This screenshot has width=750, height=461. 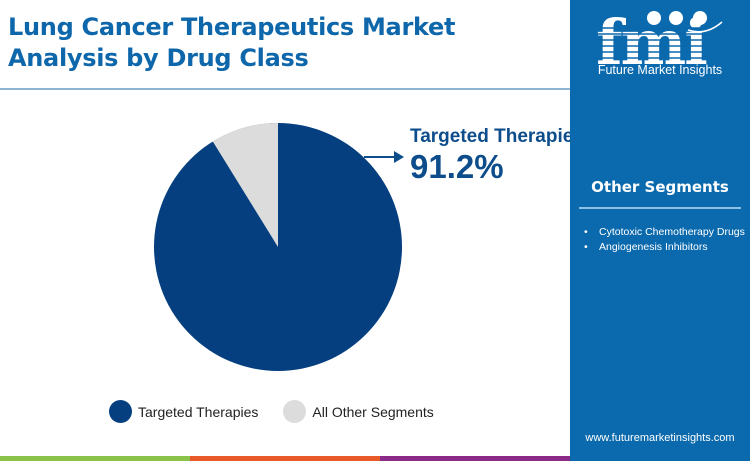 I want to click on list-item: • Cytotoxic Chemotherapy Drugs, so click(x=664, y=232).